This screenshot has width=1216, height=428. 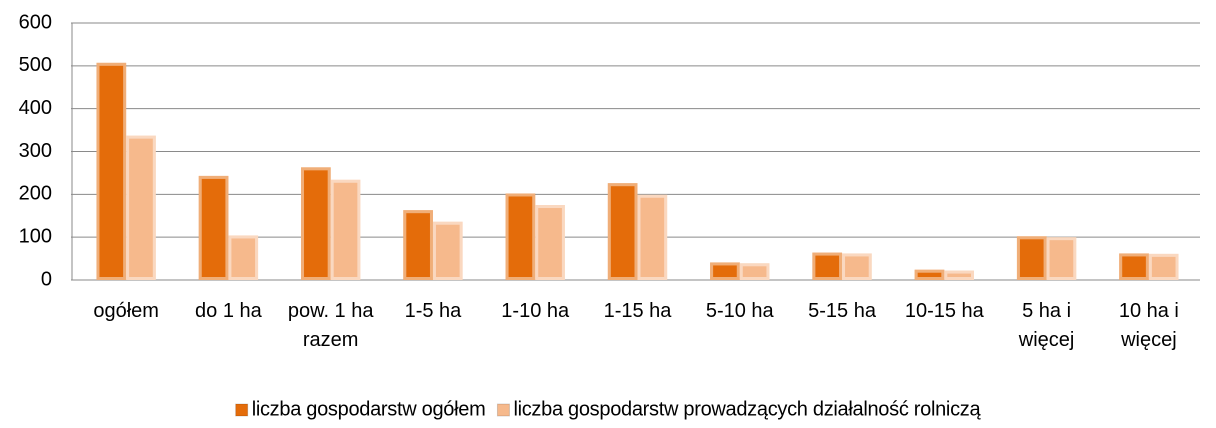 I want to click on x-tick-line: 1-5 ha, so click(x=434, y=311).